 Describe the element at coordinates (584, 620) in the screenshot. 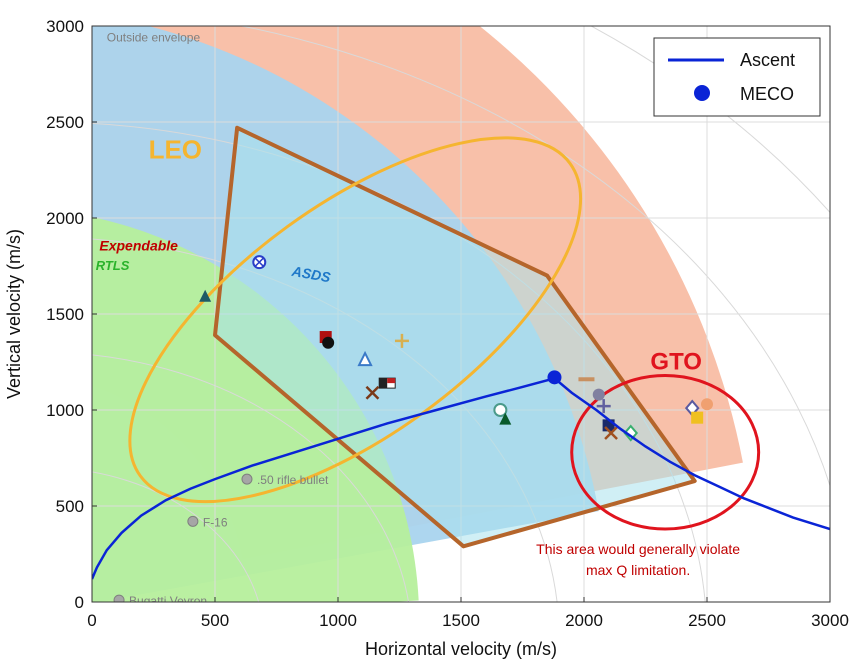

I see `x-tick-label: 2000` at that location.